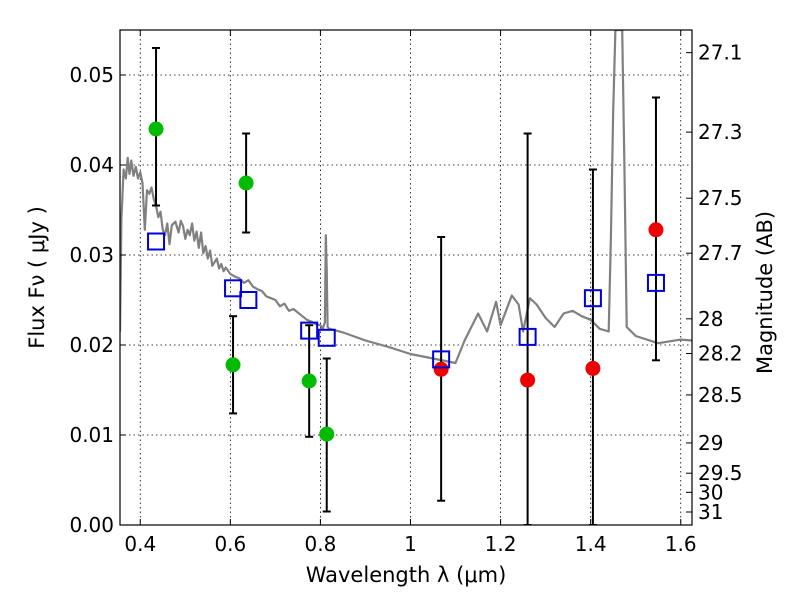  I want to click on right-tick-label: 28, so click(710, 319).